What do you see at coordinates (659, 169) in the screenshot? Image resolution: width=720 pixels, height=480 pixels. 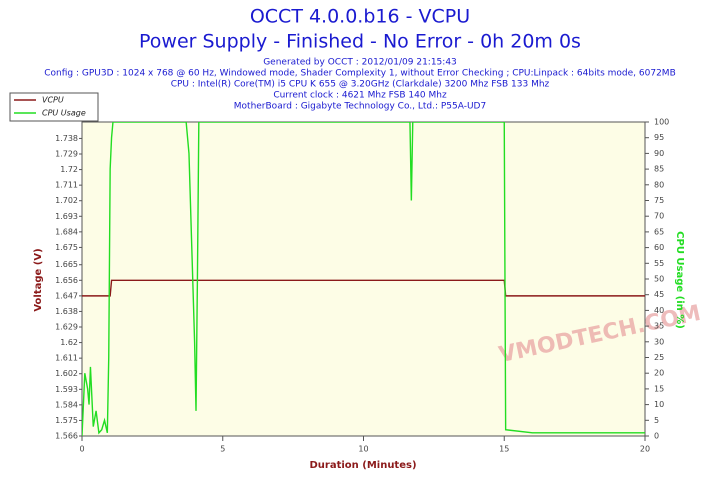 I see `y2-tick-label: 85` at bounding box center [659, 169].